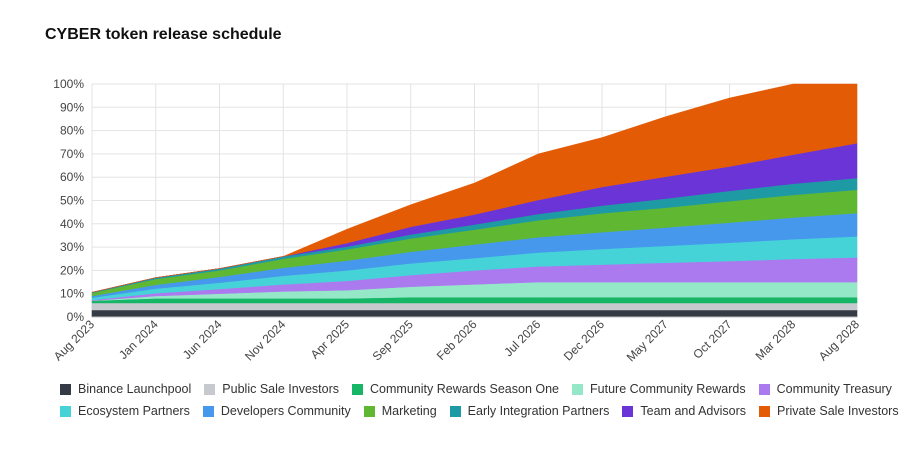 Image resolution: width=913 pixels, height=458 pixels. I want to click on legend-item: Team and Advisors, so click(684, 411).